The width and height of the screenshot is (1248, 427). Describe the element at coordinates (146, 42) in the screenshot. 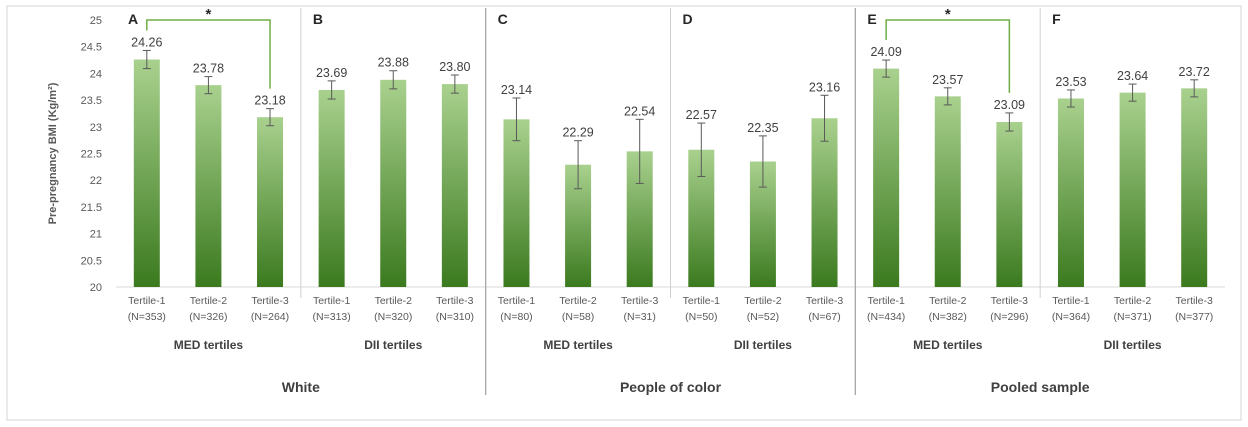

I see `data-label: 24.26` at that location.